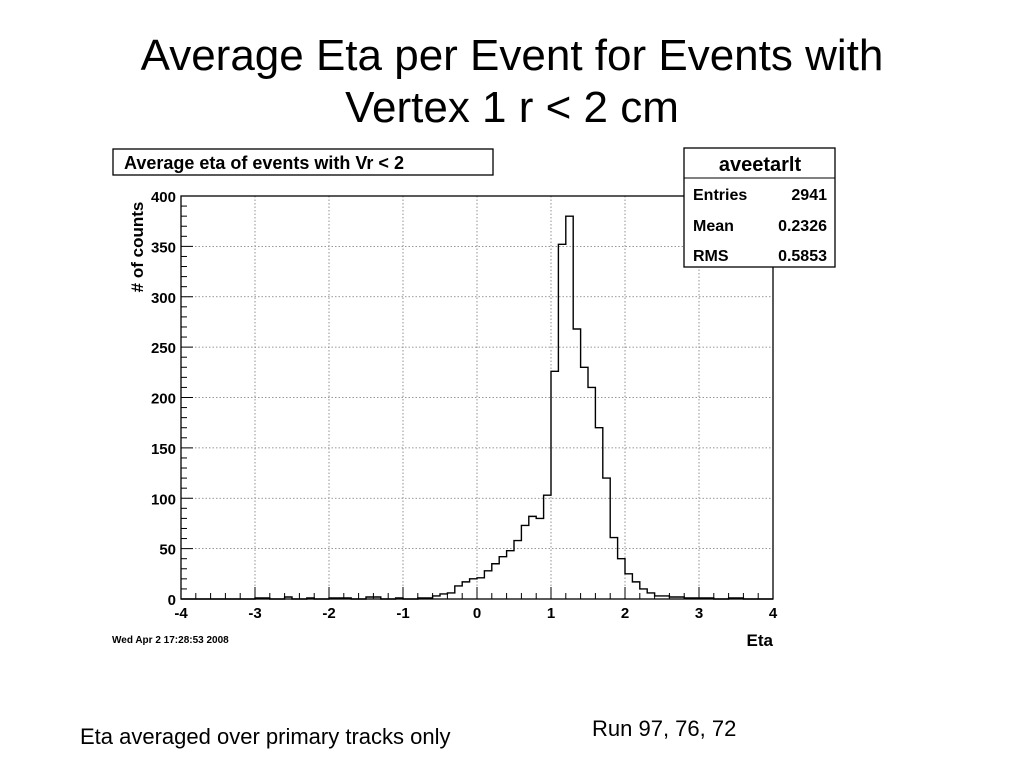 The width and height of the screenshot is (1024, 768). What do you see at coordinates (137, 247) in the screenshot?
I see `y-axis-label: # of counts` at bounding box center [137, 247].